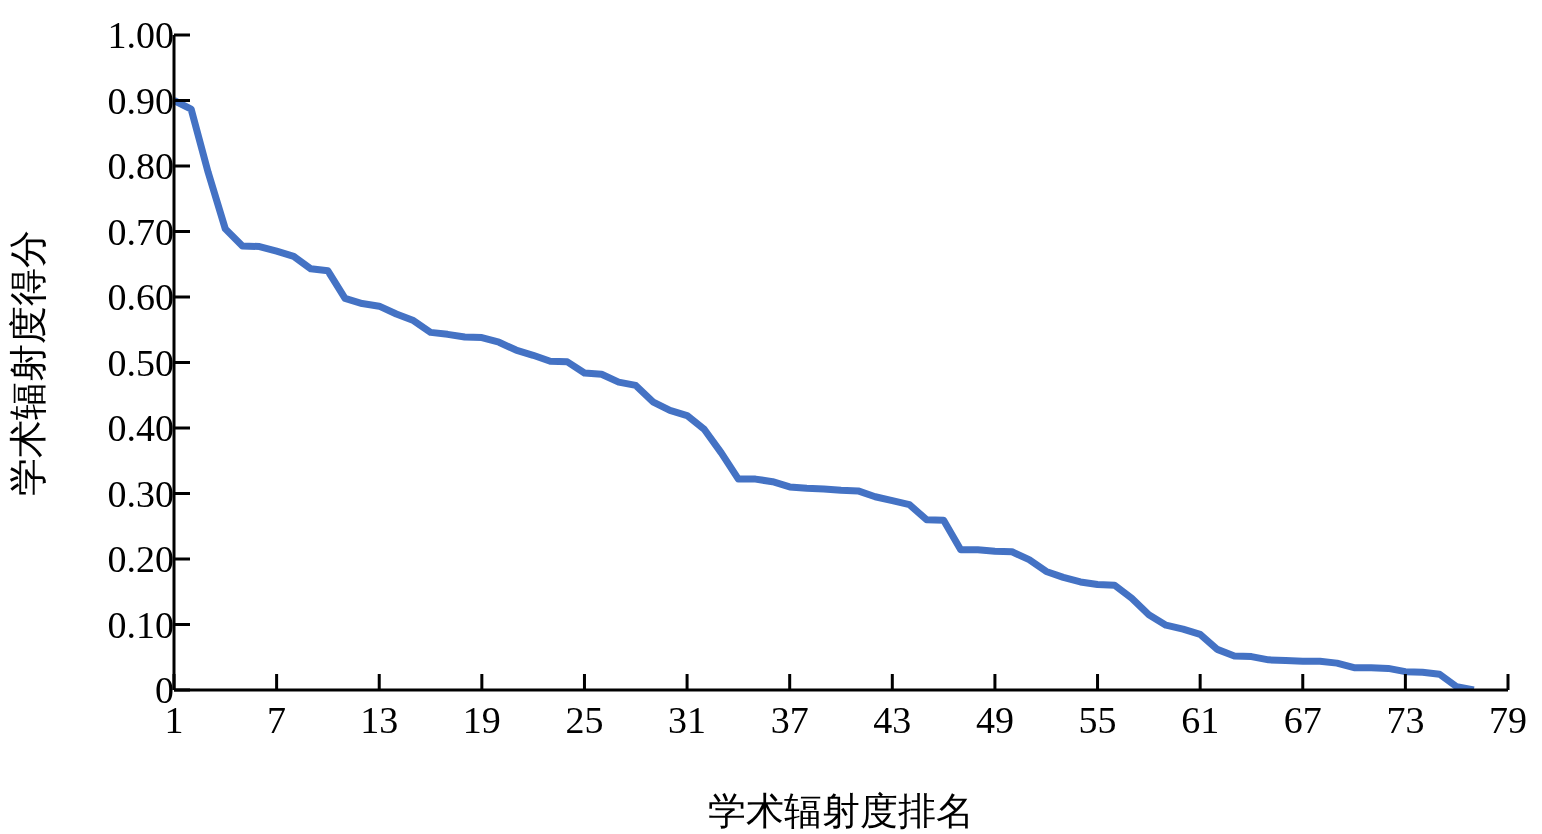  I want to click on y-tick-label: 0.30, so click(140, 493).